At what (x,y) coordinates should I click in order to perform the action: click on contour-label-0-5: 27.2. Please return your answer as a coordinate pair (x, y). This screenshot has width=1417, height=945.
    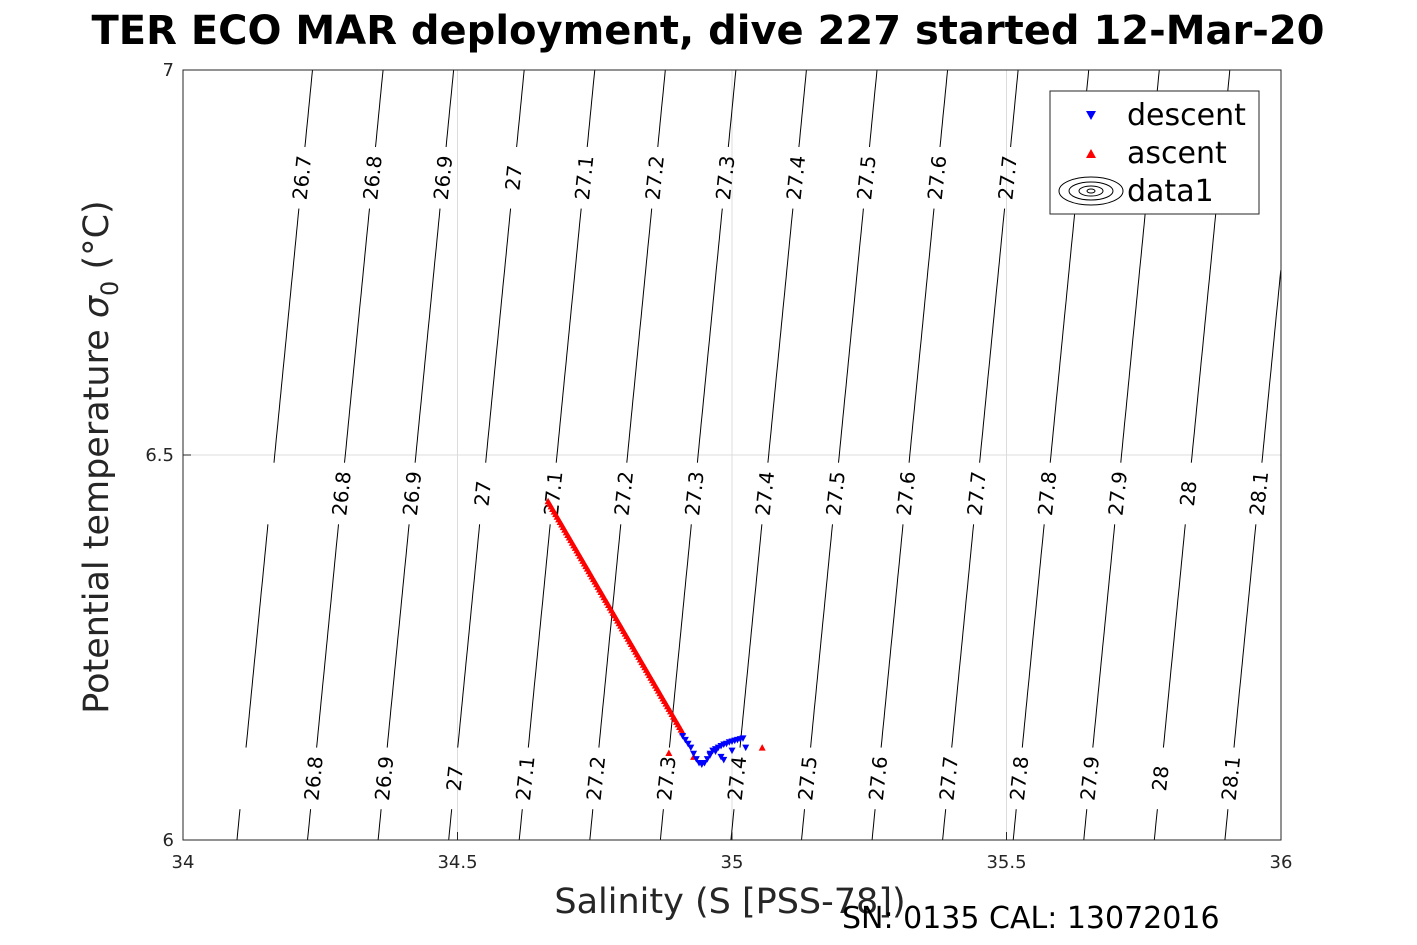
    Looking at the image, I should click on (654, 177).